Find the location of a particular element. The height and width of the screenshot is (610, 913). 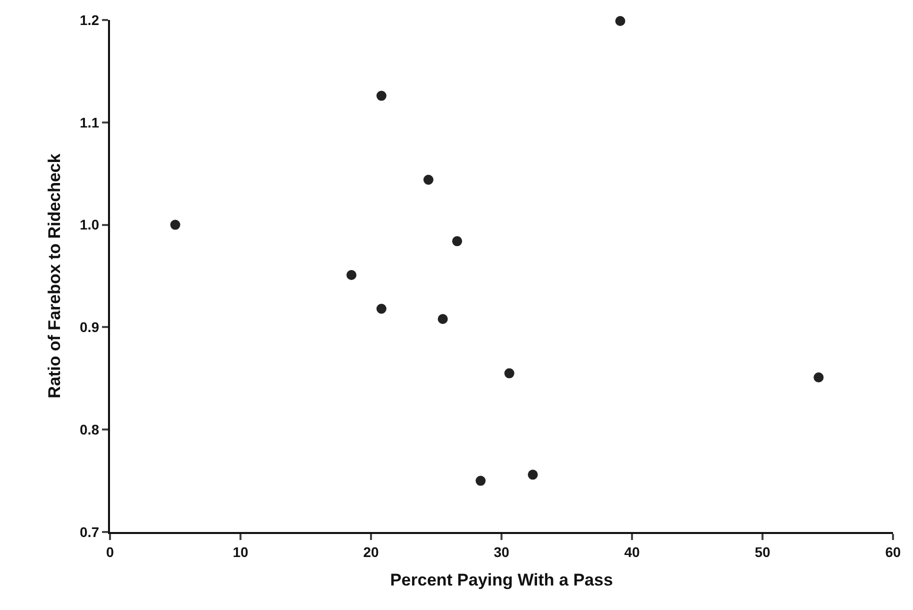

x-tick-label: 40 is located at coordinates (632, 552).